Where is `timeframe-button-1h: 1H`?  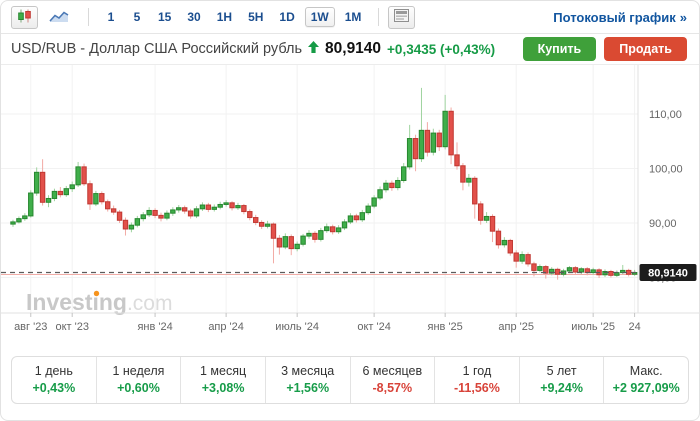 timeframe-button-1h: 1H is located at coordinates (224, 17).